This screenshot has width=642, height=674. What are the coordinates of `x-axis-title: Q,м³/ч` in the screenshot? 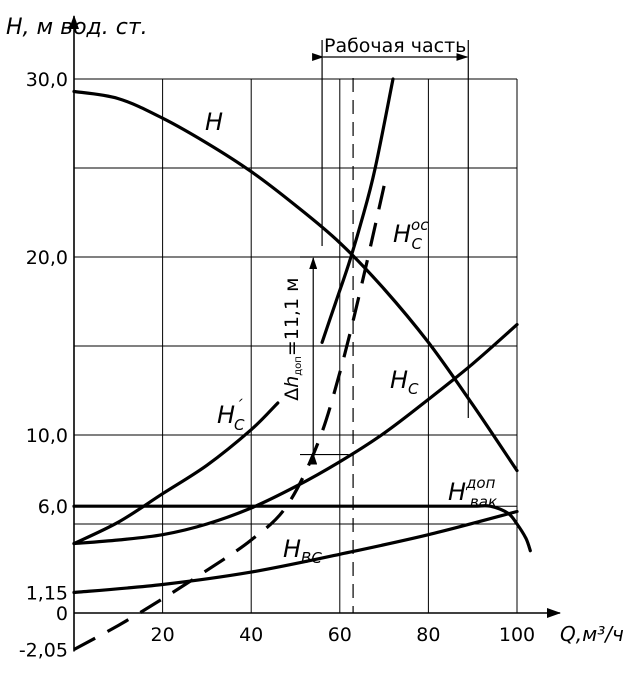 It's located at (592, 634).